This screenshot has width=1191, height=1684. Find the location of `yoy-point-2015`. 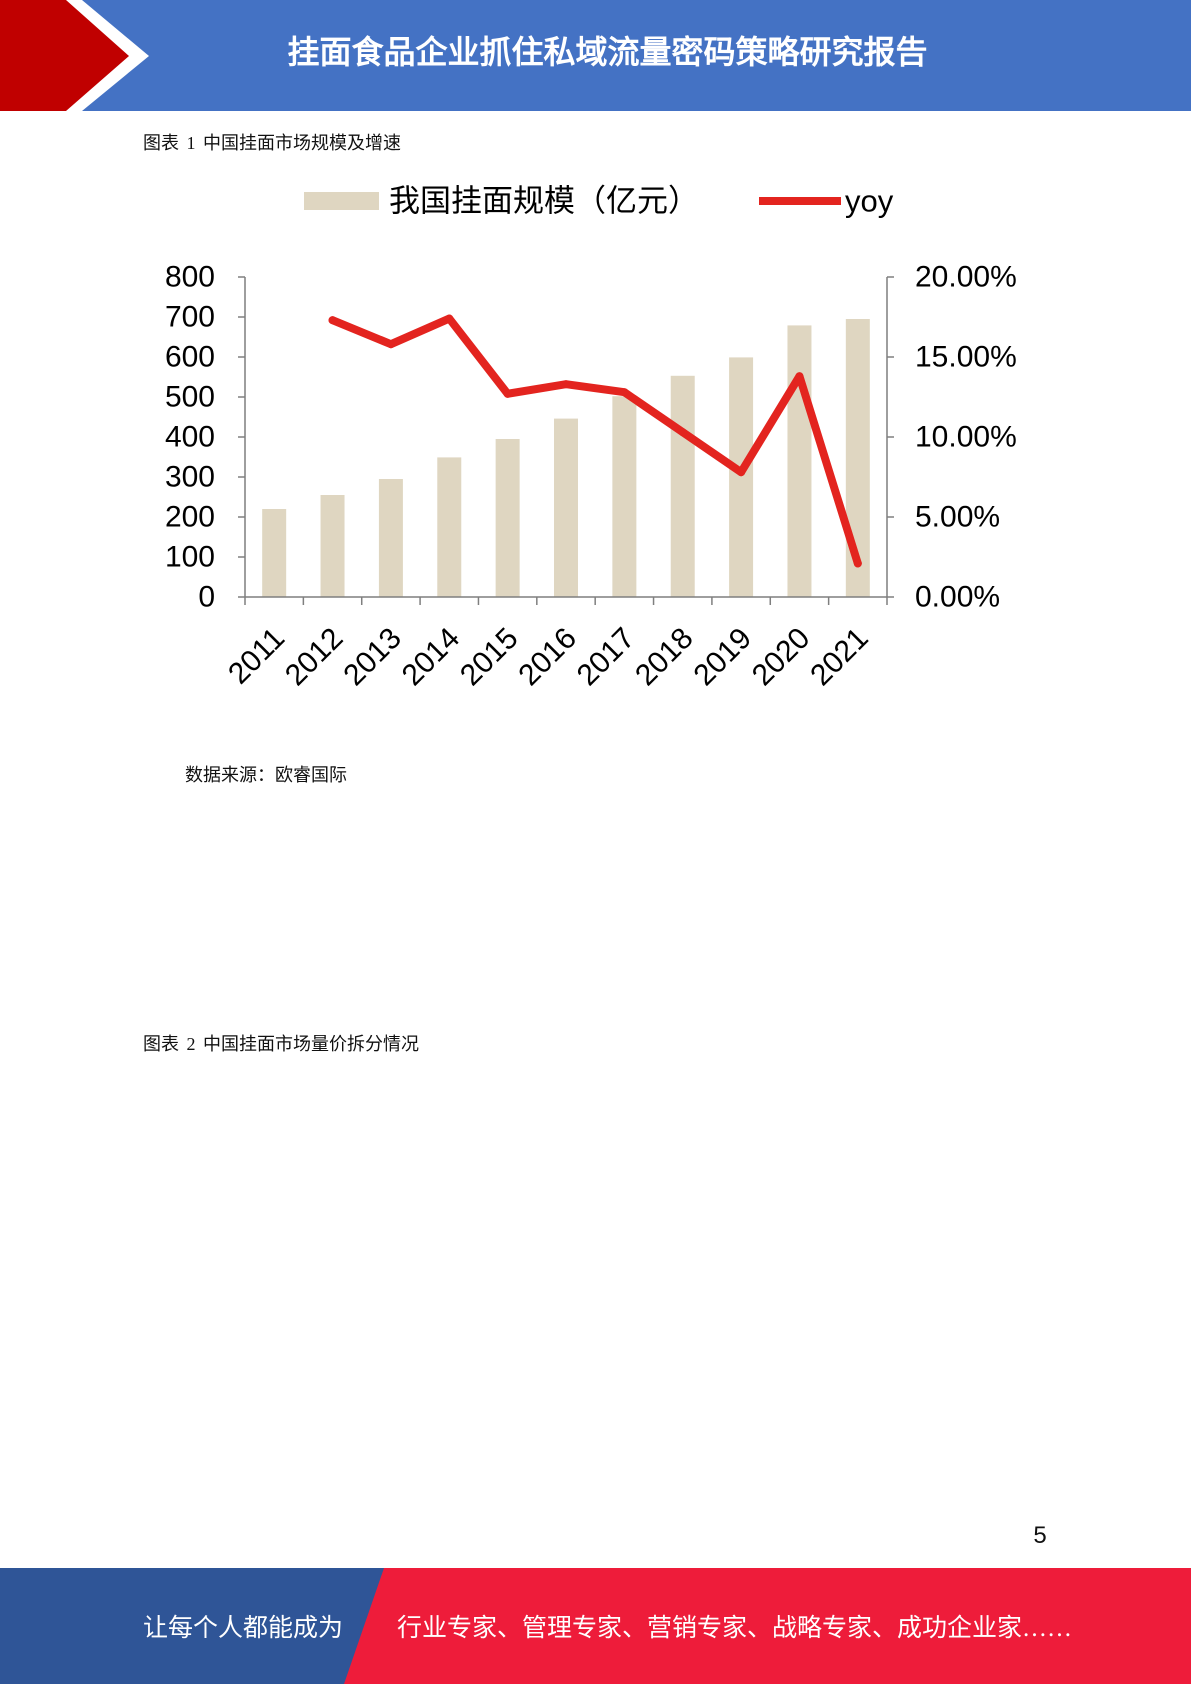

yoy-point-2015 is located at coordinates (507, 393).